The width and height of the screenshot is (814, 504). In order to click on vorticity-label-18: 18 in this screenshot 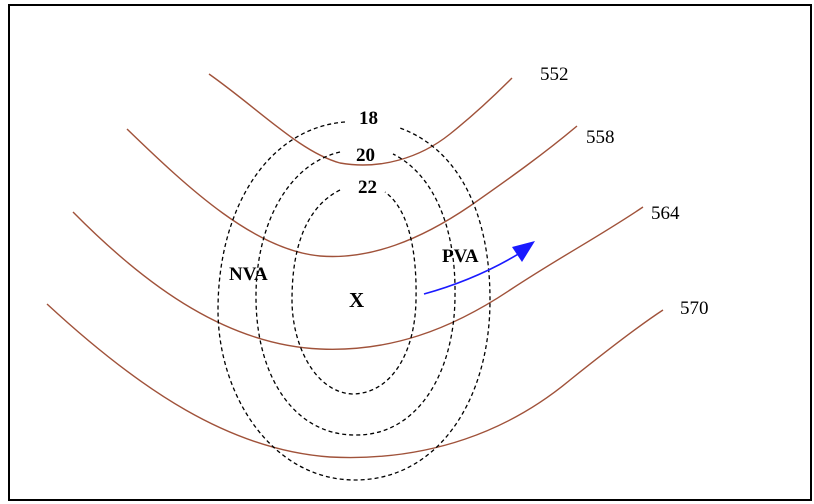, I will do `click(368, 118)`.